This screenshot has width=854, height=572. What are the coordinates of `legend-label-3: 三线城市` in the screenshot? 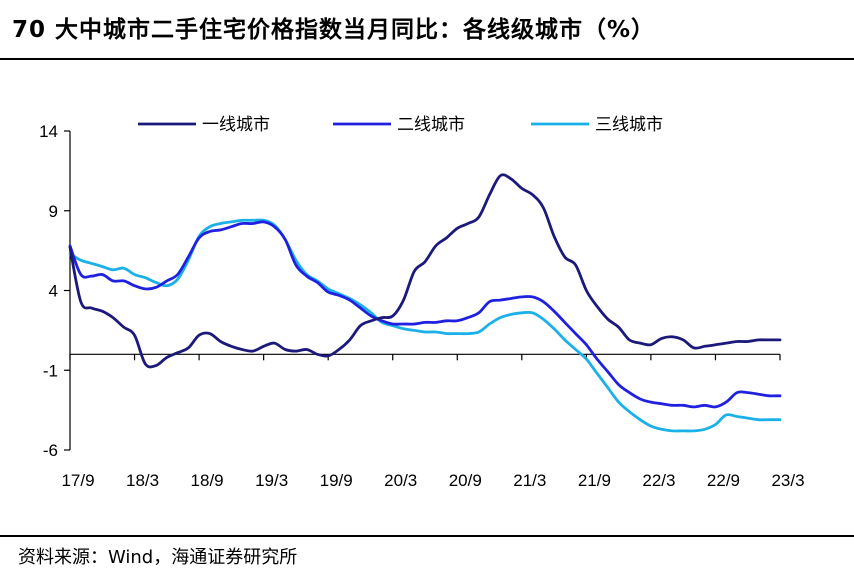 It's located at (629, 125).